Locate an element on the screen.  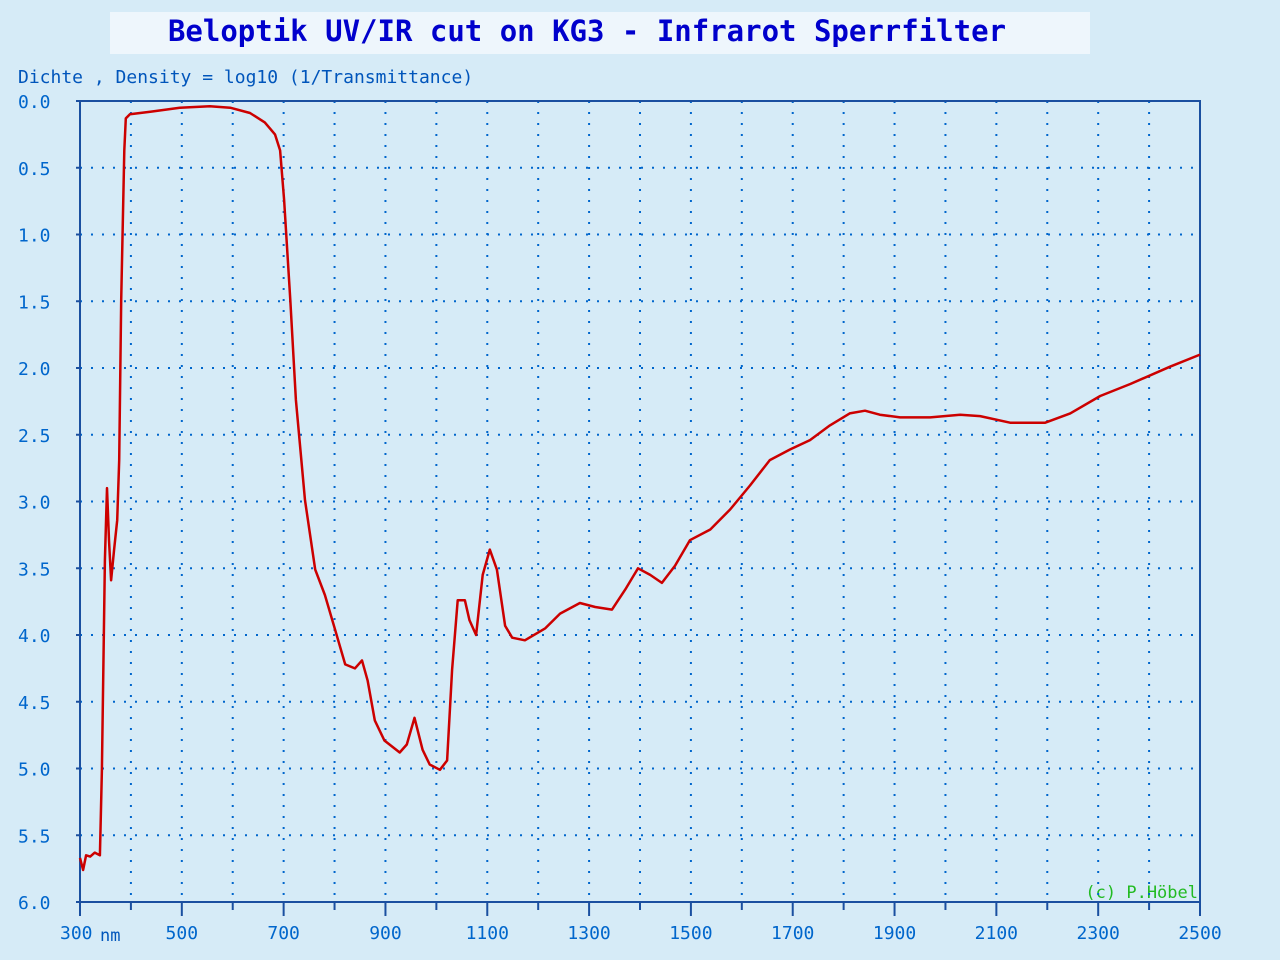
x-tick-label: 300 is located at coordinates (76, 933).